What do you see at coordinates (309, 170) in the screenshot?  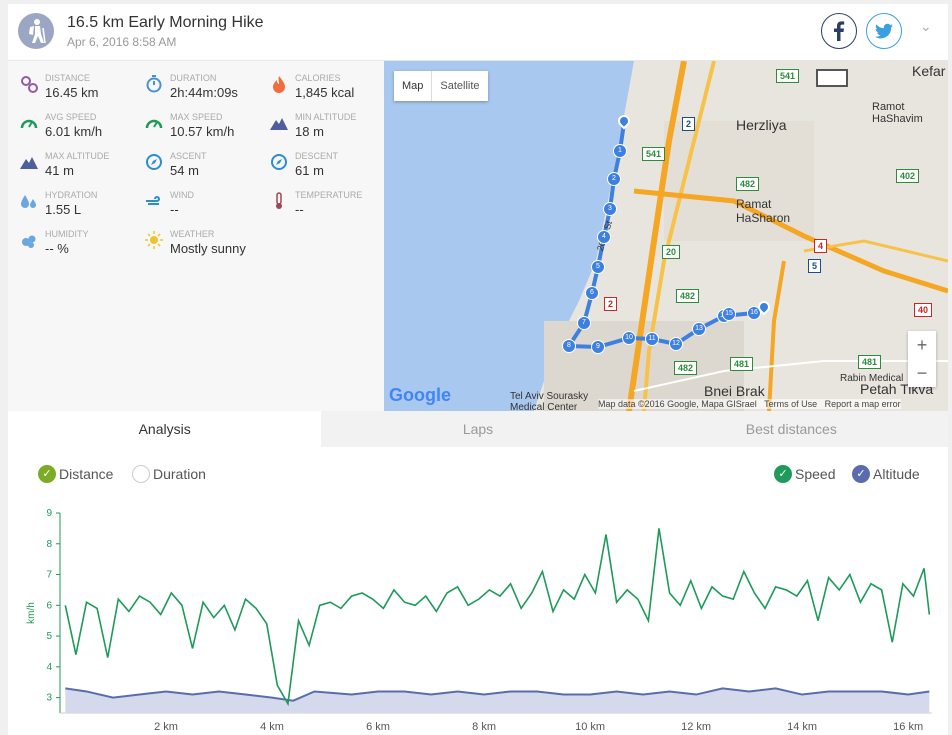 I see `stat-value: 61 m` at bounding box center [309, 170].